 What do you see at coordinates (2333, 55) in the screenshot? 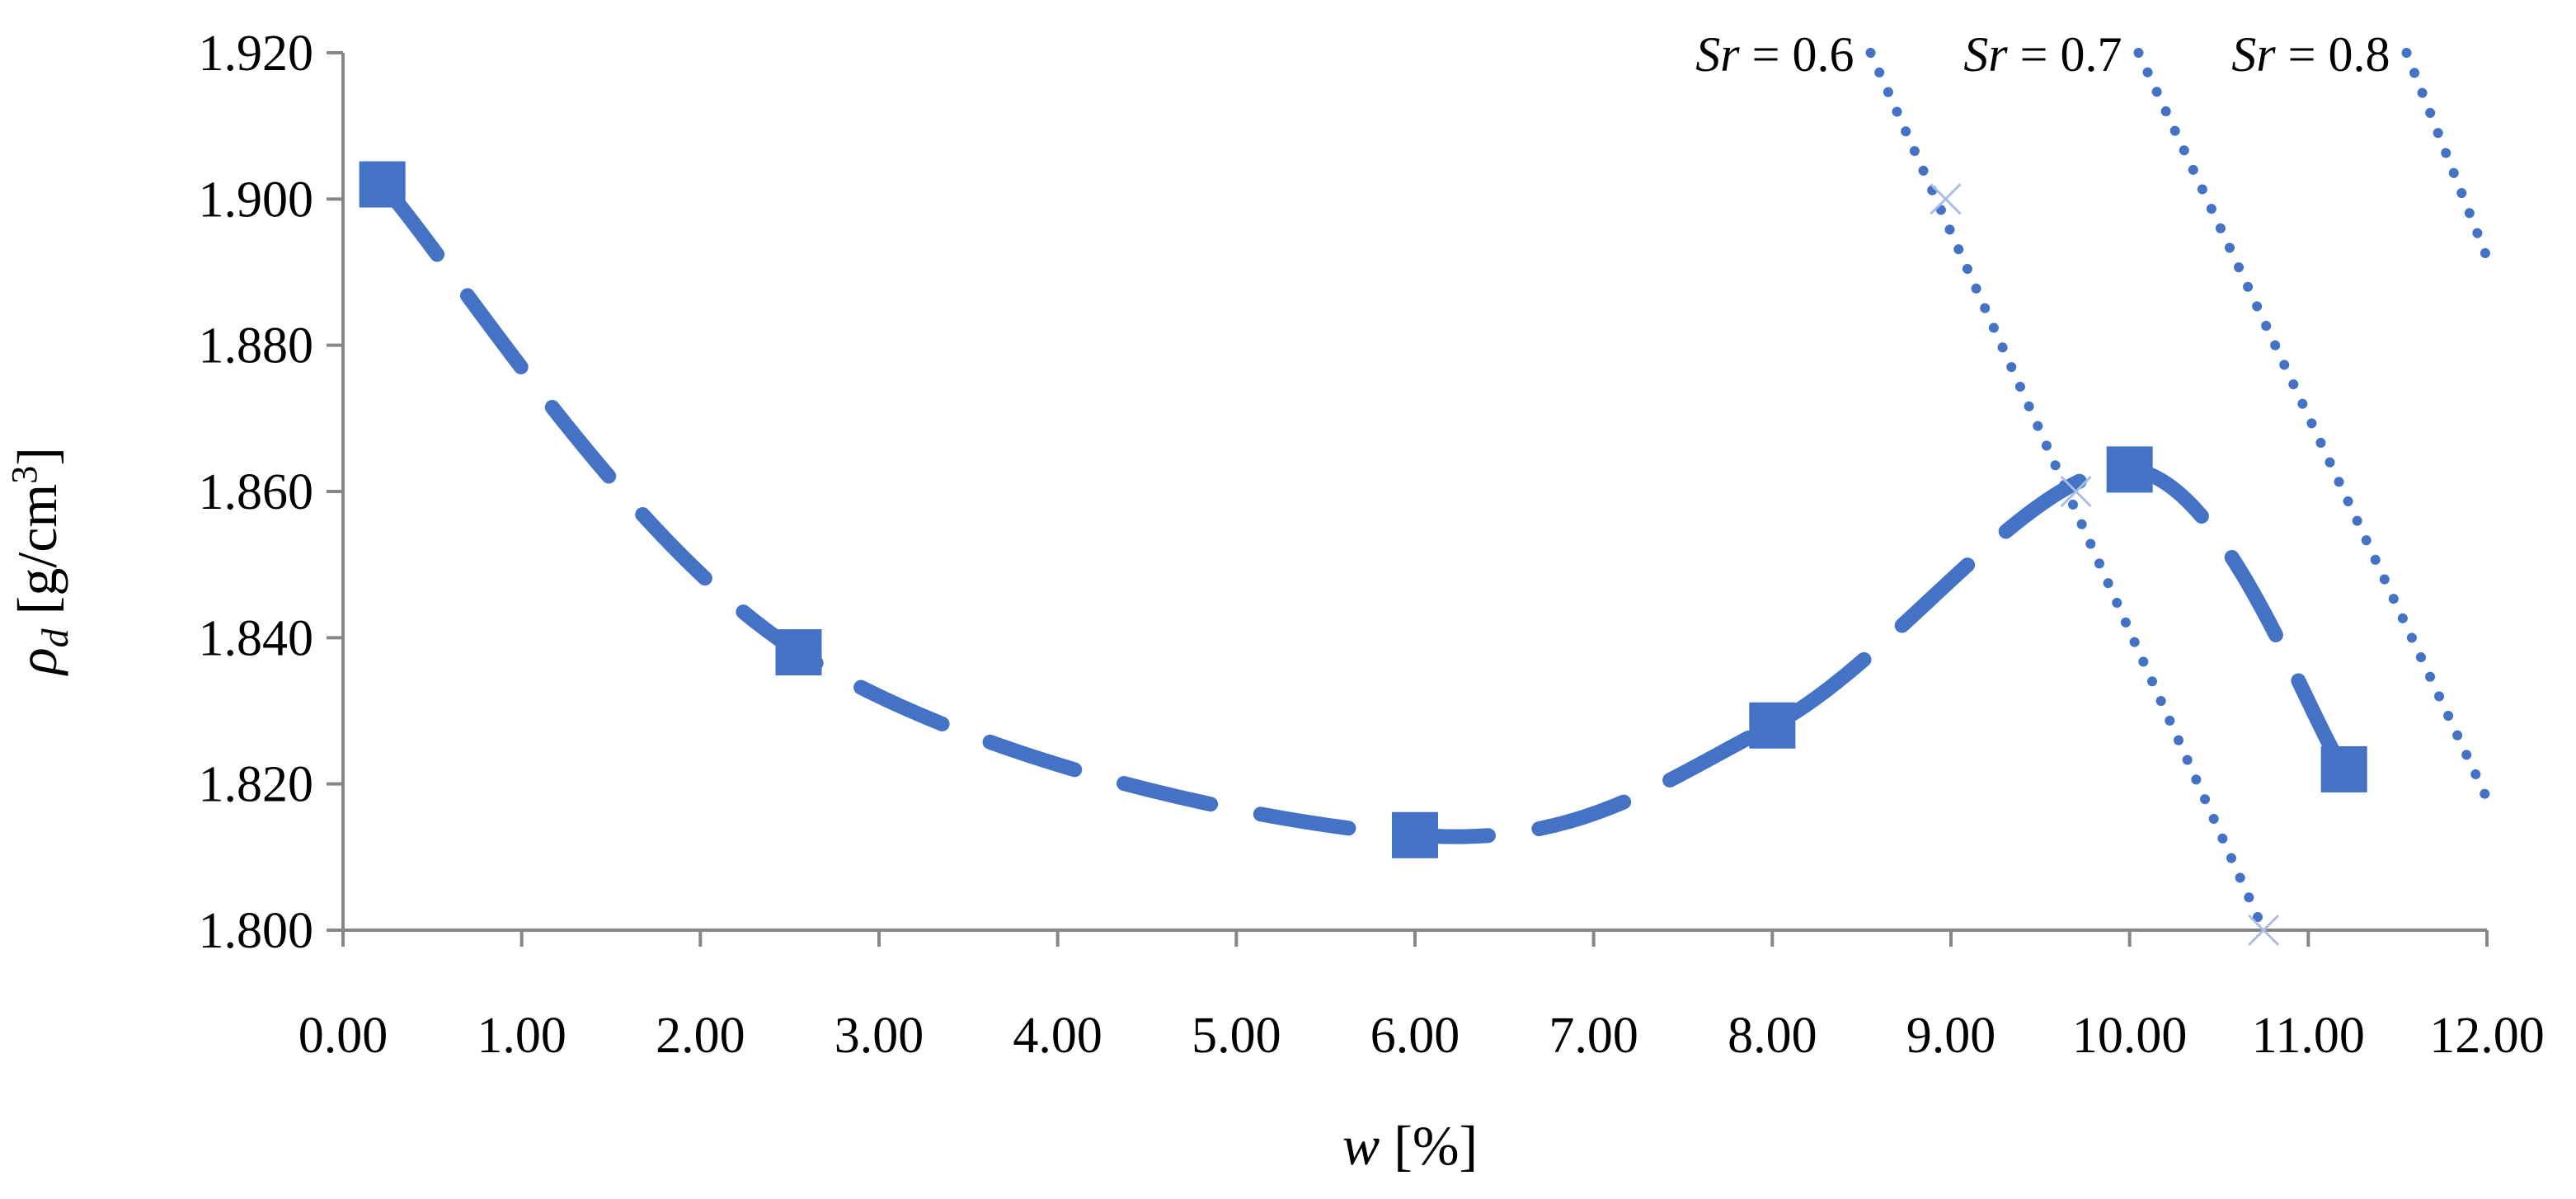
I see `saturation-label-value: = 0.8` at bounding box center [2333, 55].